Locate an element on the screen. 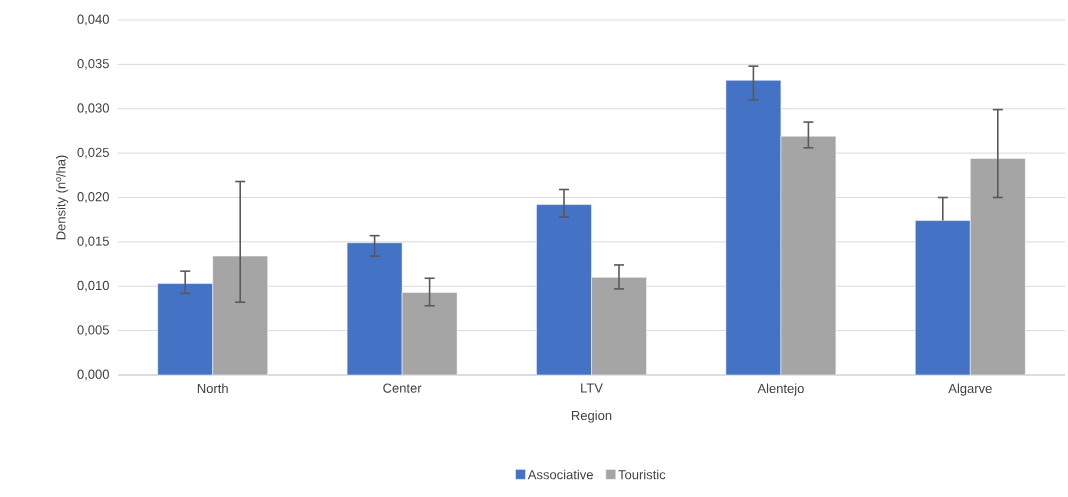 This screenshot has width=1068, height=497. y-tick-label: 0,025 is located at coordinates (93, 153).